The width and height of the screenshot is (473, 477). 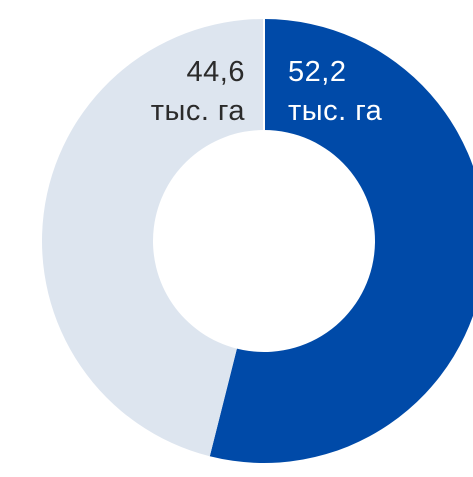 I want to click on labels-layer: 52,2 тыс. га 44,6 тыс. га, so click(x=267, y=91).